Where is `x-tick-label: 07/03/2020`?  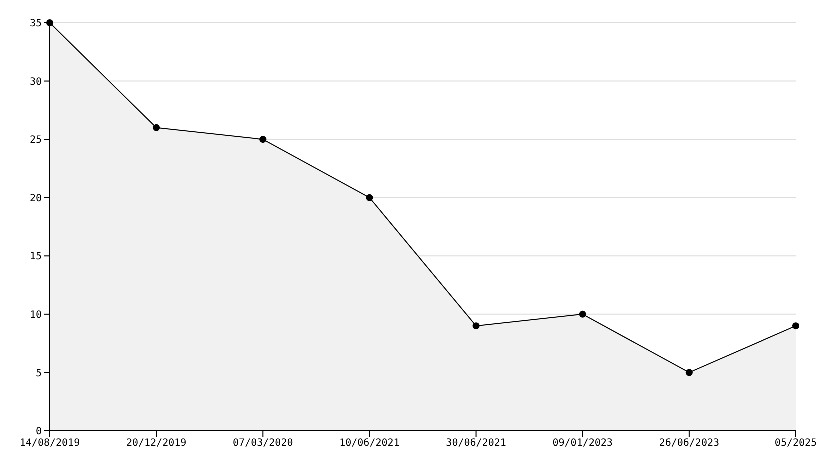 x-tick-label: 07/03/2020 is located at coordinates (263, 444).